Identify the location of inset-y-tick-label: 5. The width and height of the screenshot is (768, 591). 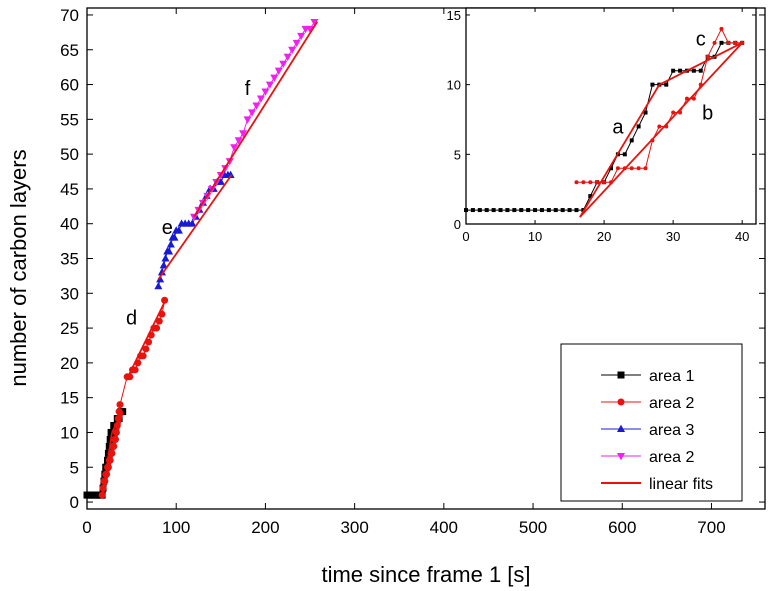
(457, 154).